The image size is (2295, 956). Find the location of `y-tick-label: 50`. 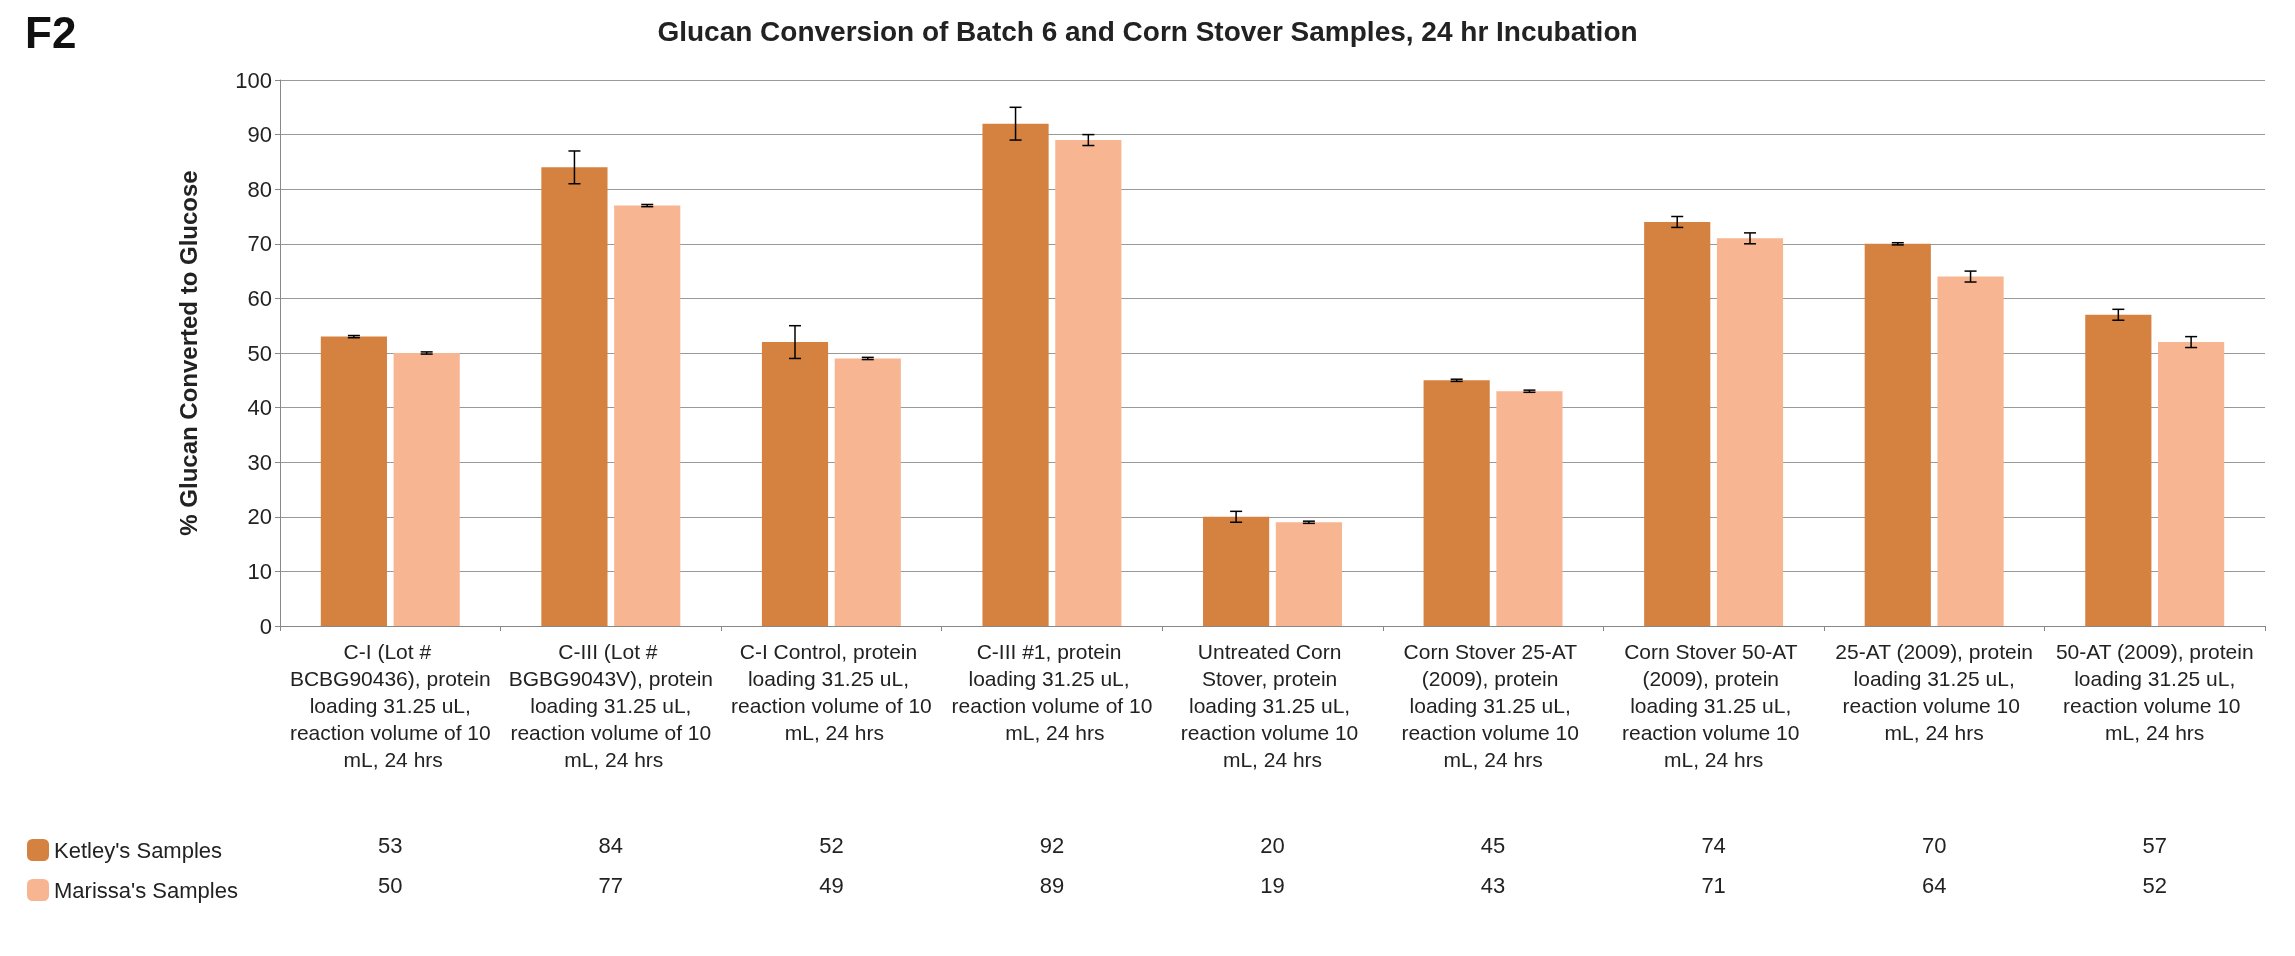

y-tick-label: 50 is located at coordinates (259, 353).